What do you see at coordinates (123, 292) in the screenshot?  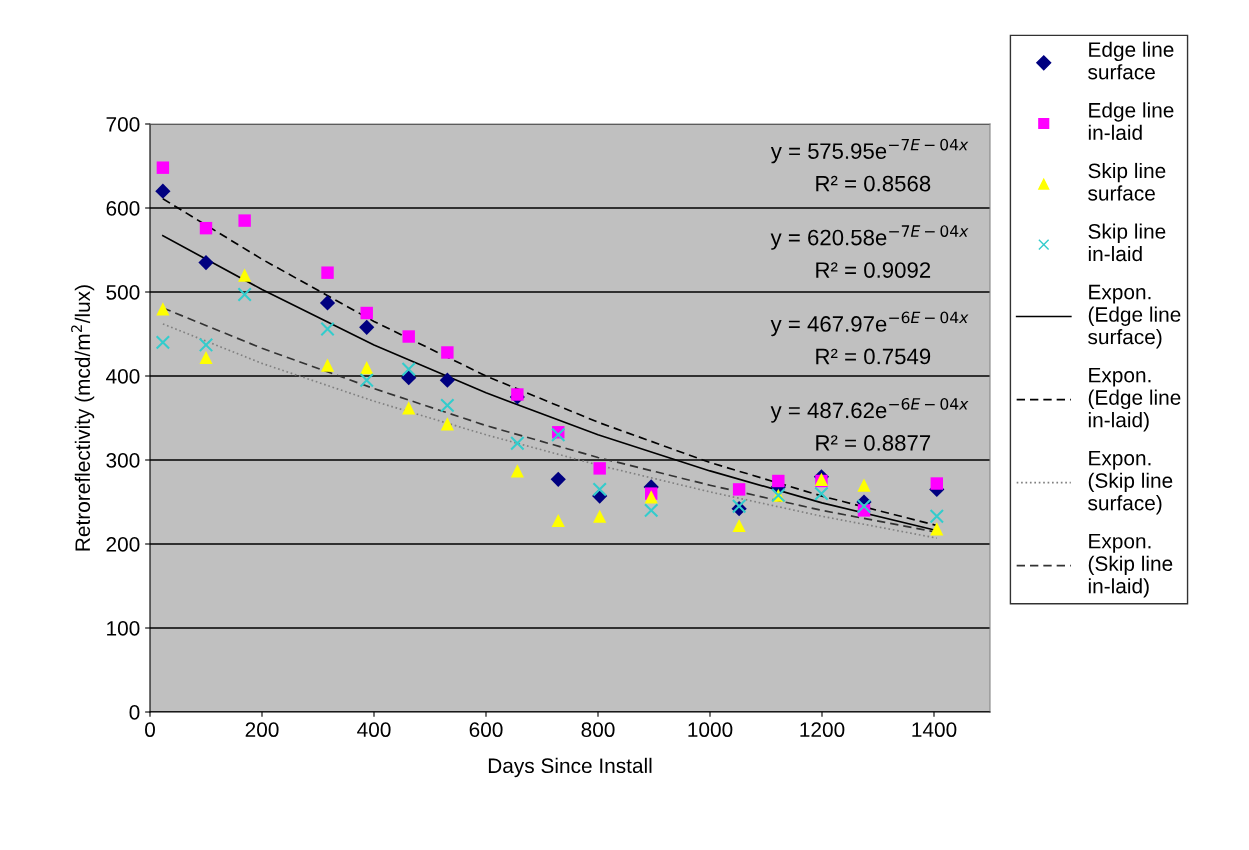 I see `y-tick-label: 500` at bounding box center [123, 292].